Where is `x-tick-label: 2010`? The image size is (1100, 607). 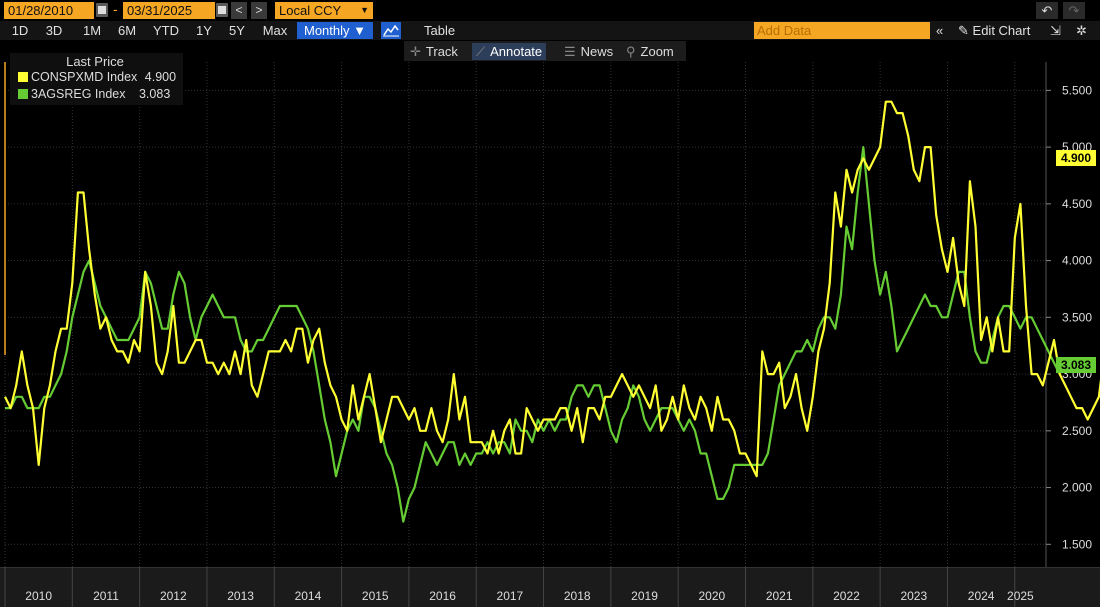 x-tick-label: 2010 is located at coordinates (38, 596).